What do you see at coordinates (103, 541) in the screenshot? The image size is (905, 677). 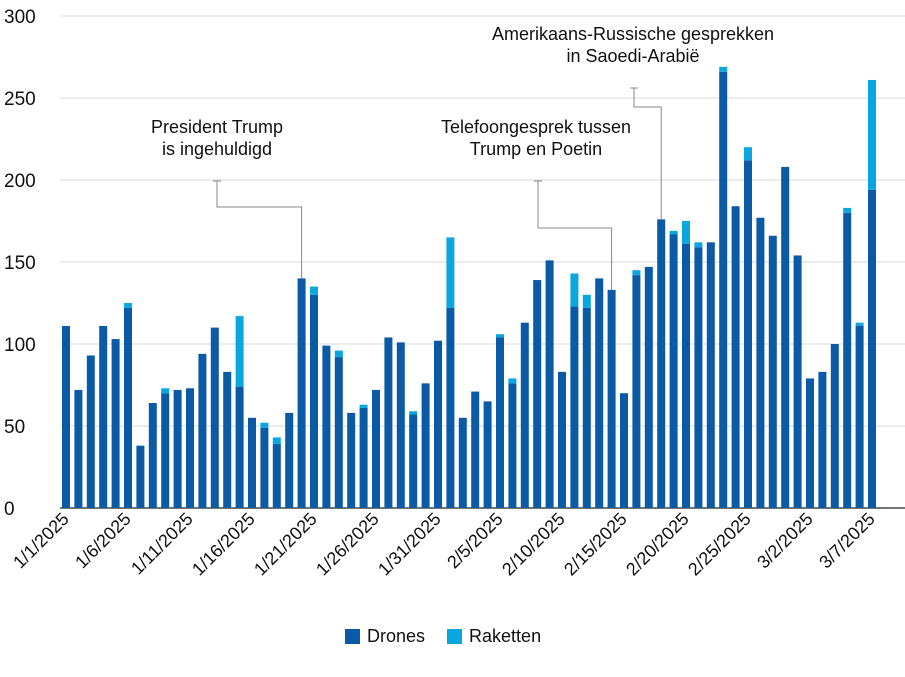 I see `x-tick-label: 1/6/2025` at bounding box center [103, 541].